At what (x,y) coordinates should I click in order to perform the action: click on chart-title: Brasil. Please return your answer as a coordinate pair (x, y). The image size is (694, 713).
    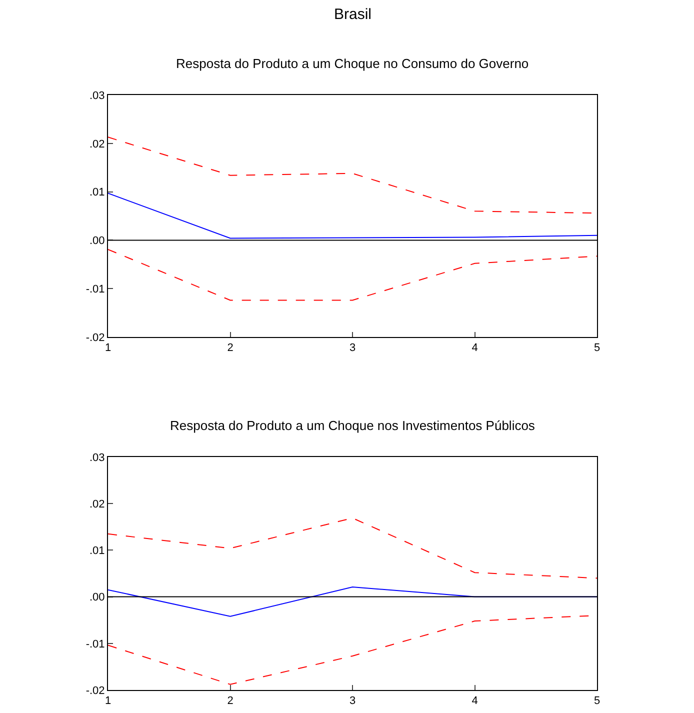
    Looking at the image, I should click on (353, 14).